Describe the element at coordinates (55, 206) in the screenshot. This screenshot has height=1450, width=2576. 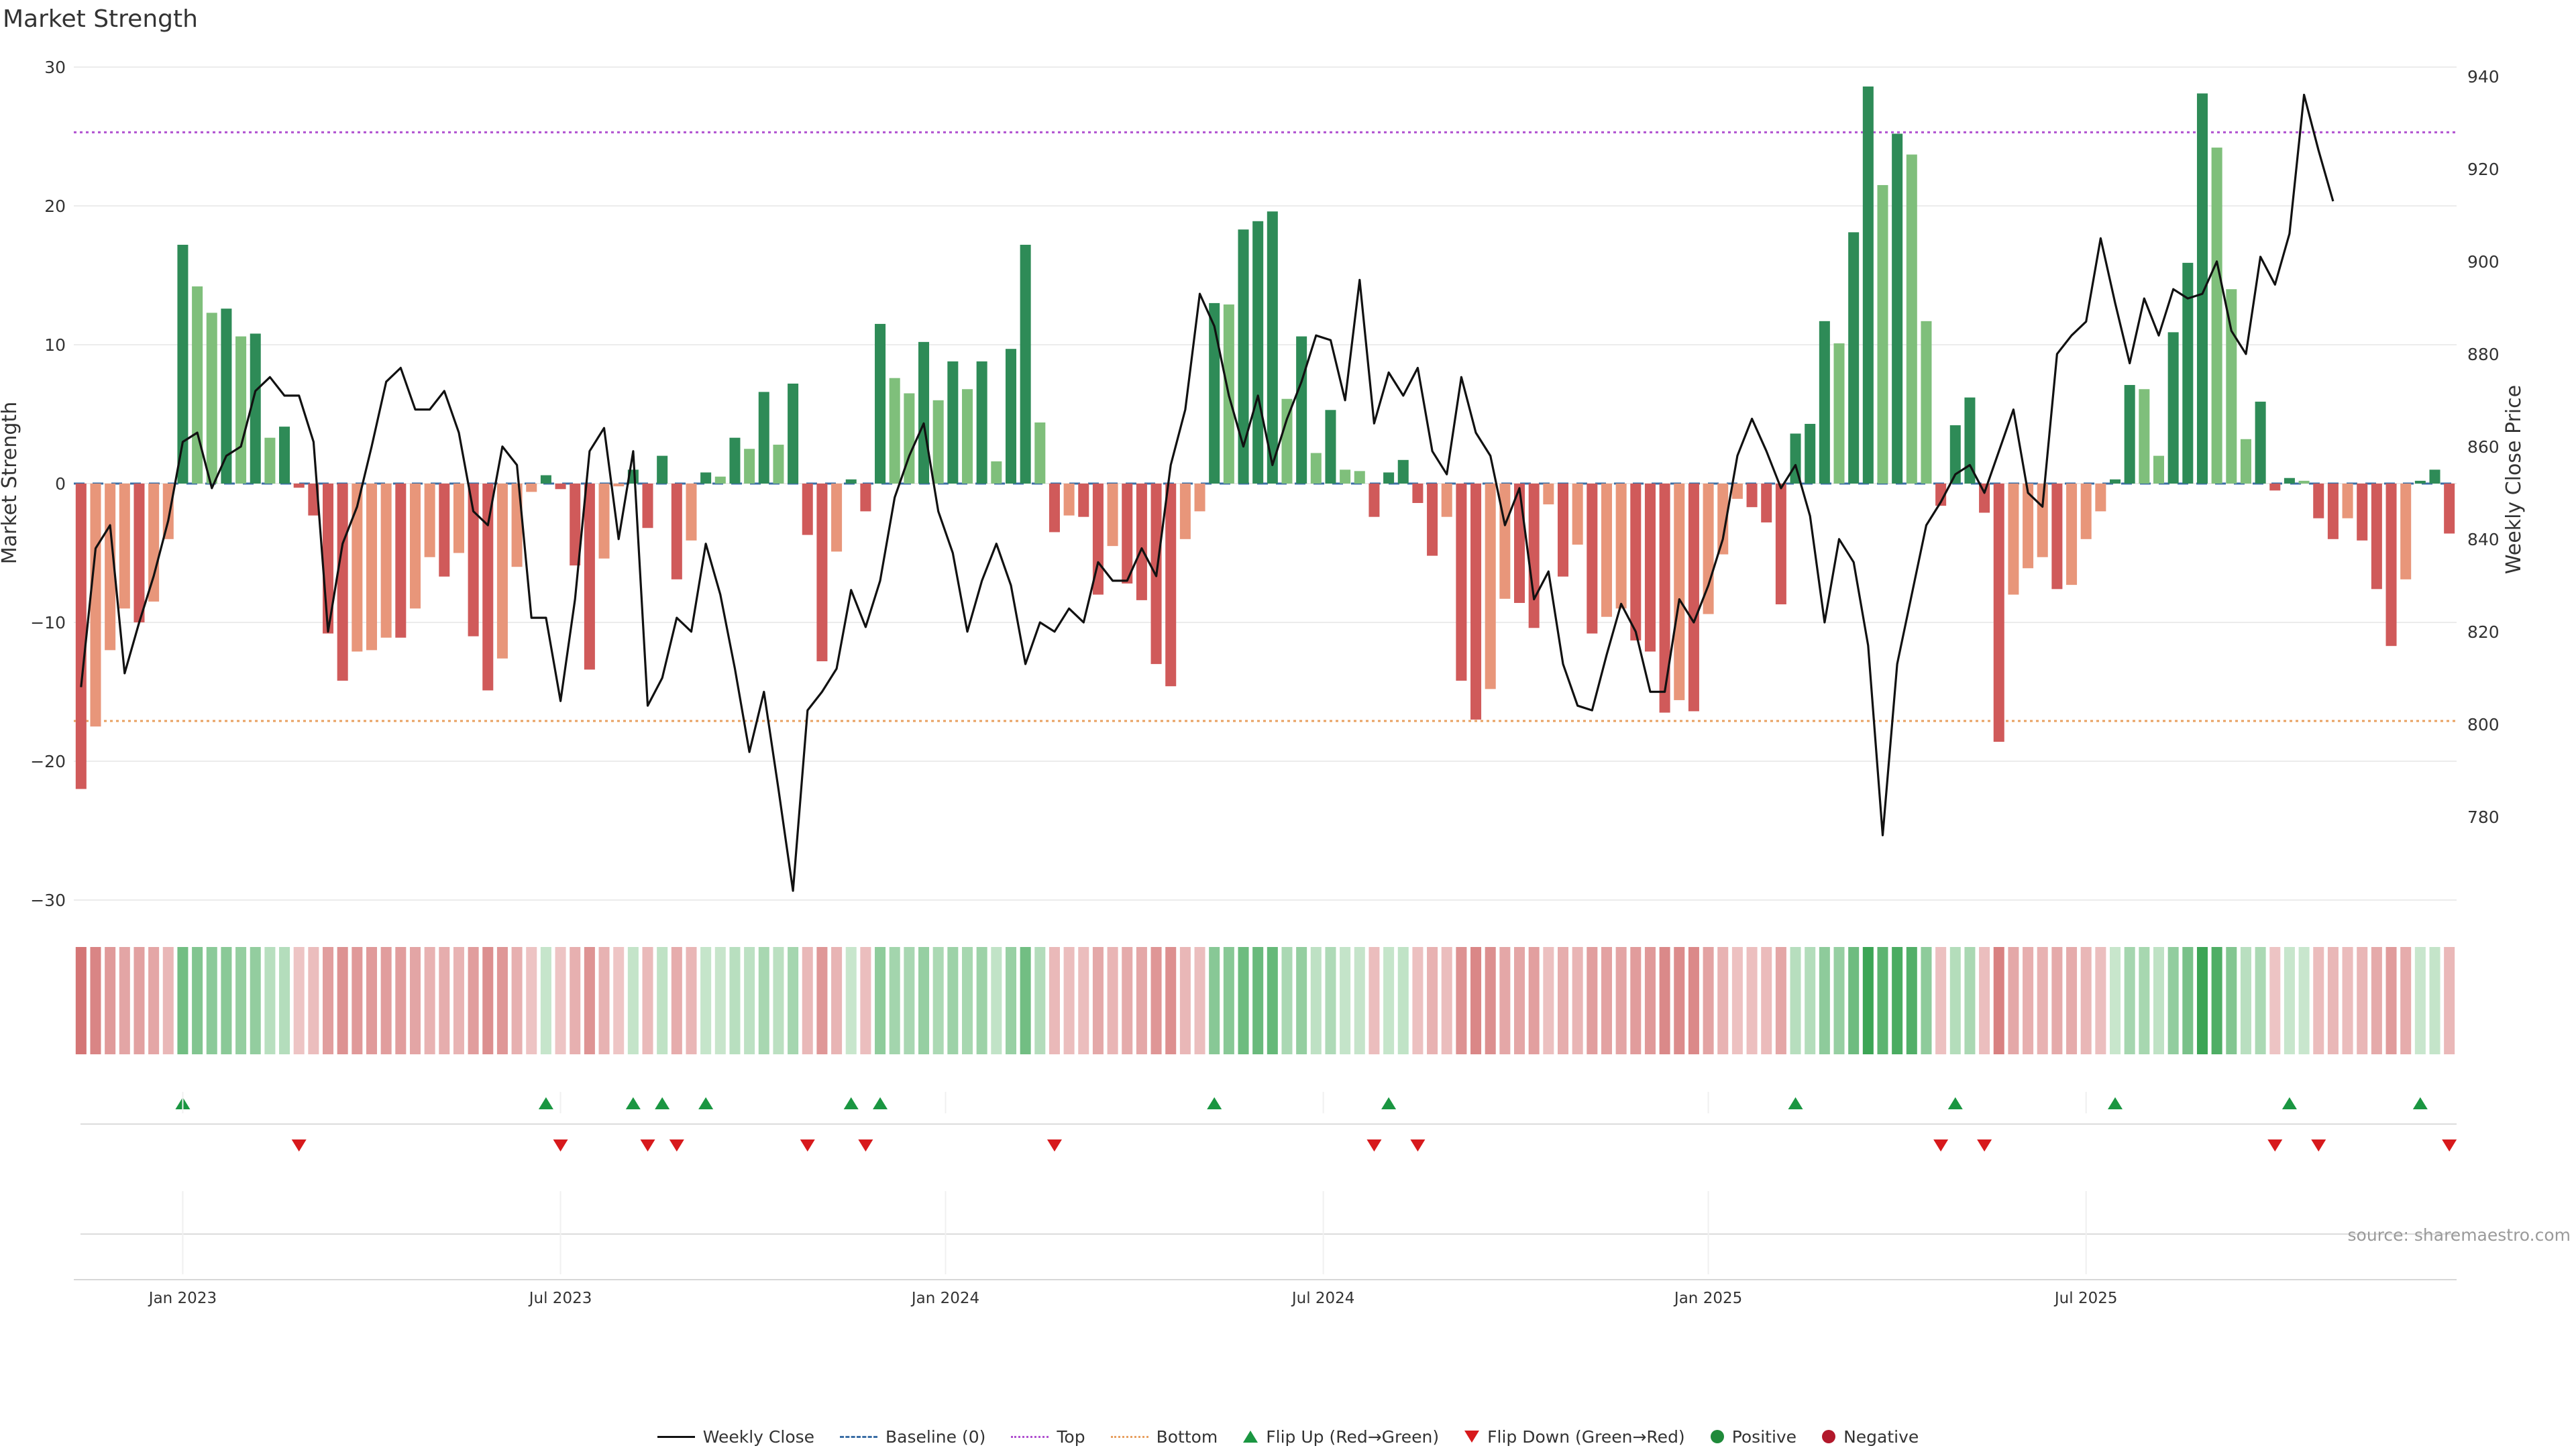
I see `y-tick-label: 20` at that location.